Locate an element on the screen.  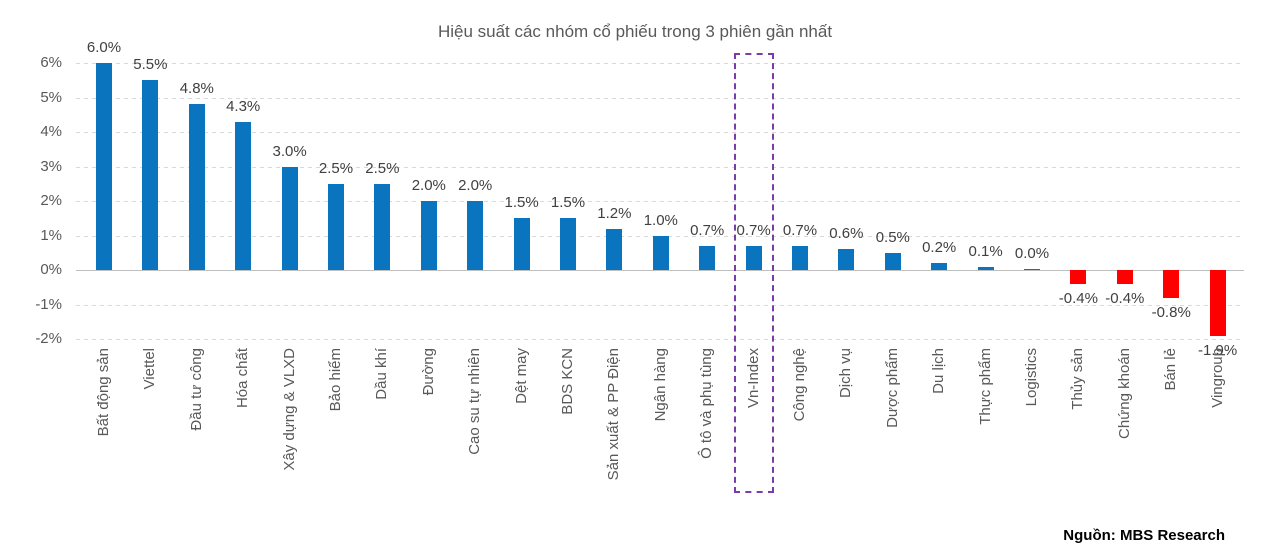
category-label: Sản xuất & PP Điện is located at coordinates (614, 414).